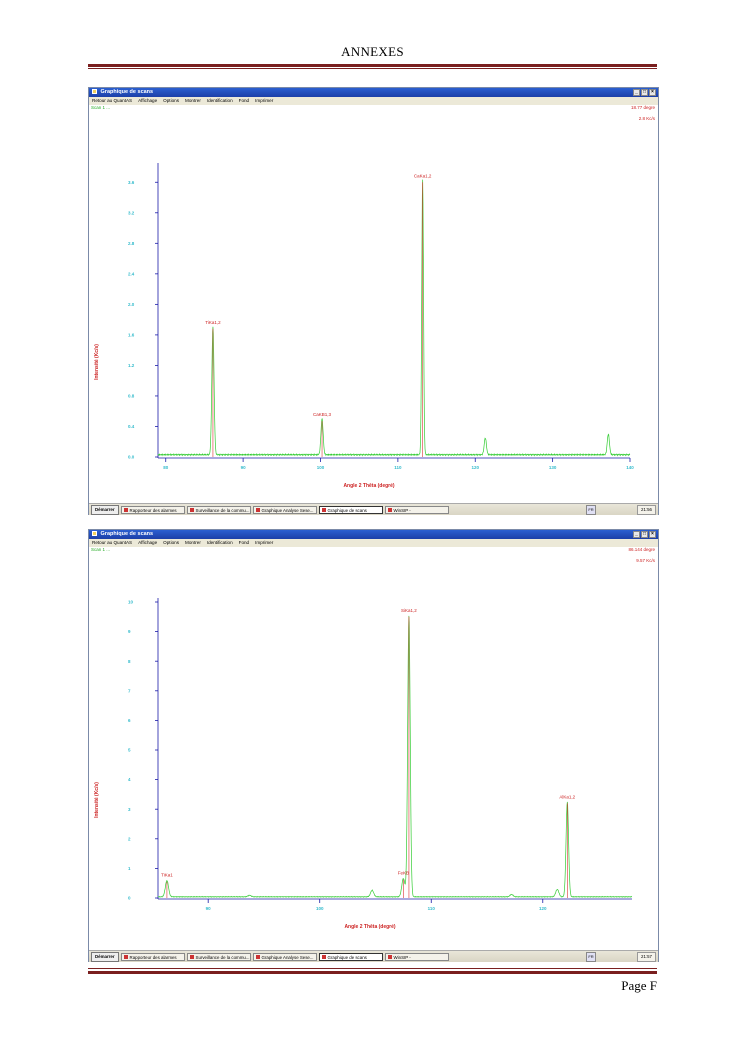 This screenshot has height=1053, width=745. I want to click on system-tray: 21:57, so click(646, 957).